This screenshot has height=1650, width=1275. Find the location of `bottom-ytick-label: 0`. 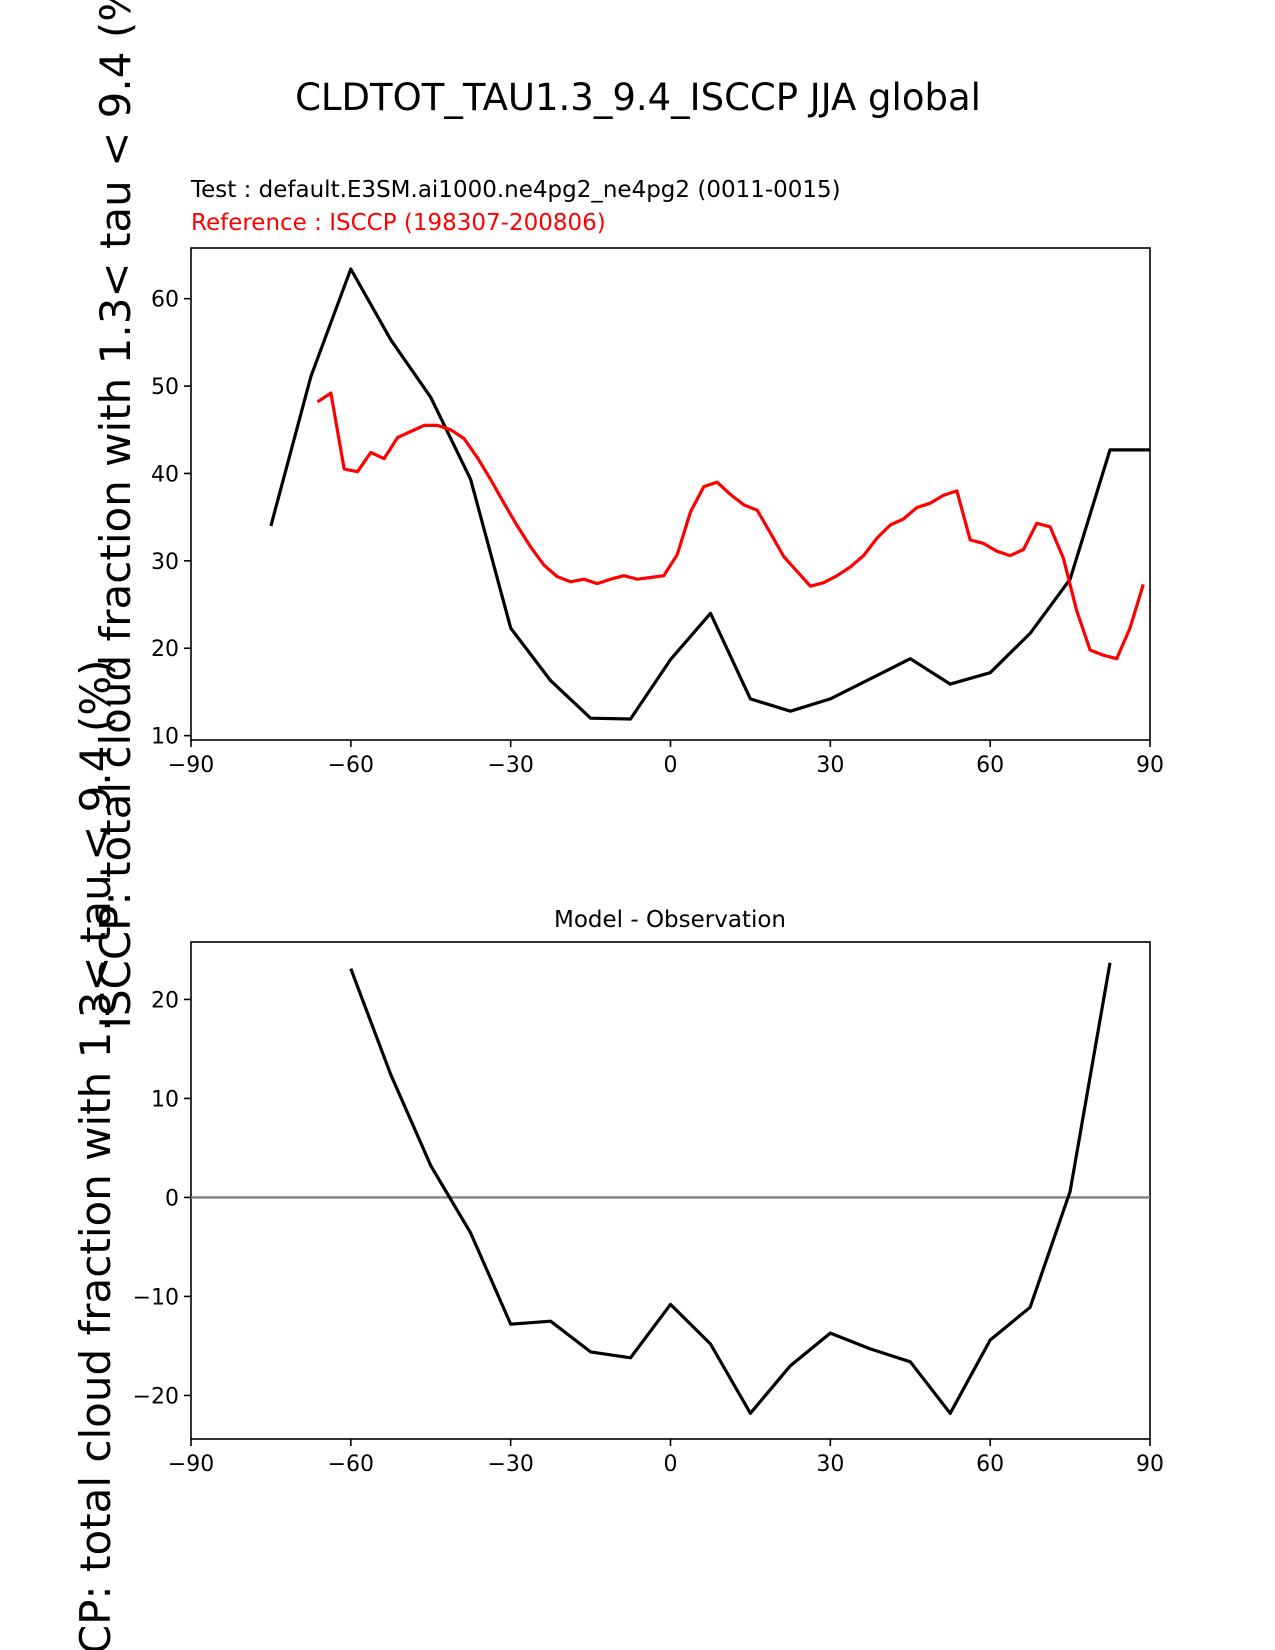

bottom-ytick-label: 0 is located at coordinates (172, 1198).